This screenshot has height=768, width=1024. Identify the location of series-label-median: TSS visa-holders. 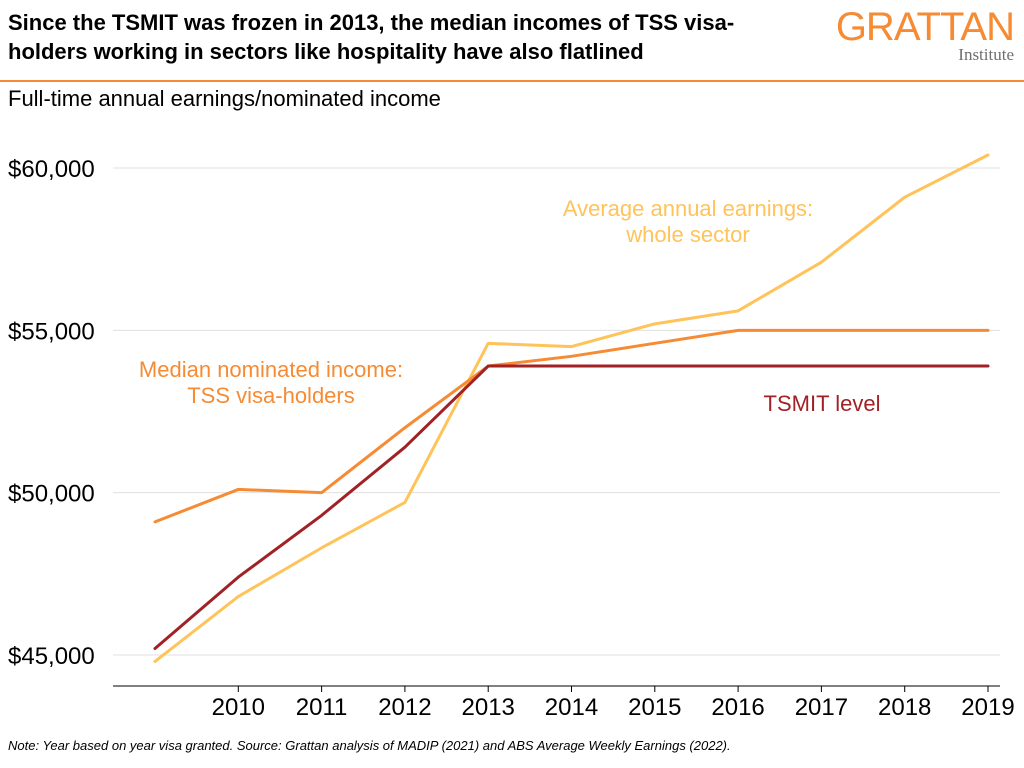
(271, 395).